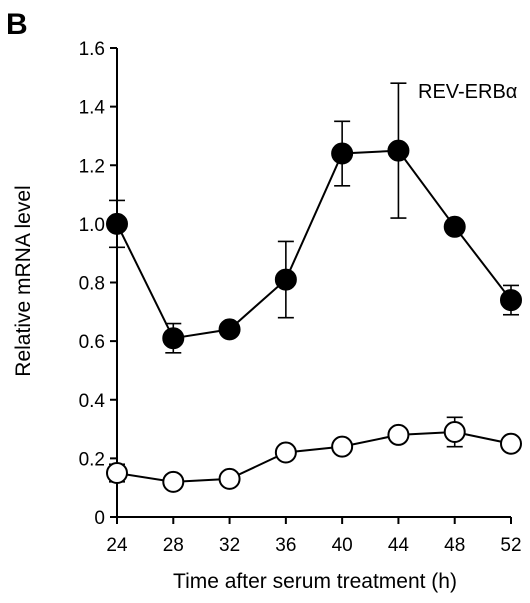 The image size is (530, 603). What do you see at coordinates (23, 280) in the screenshot?
I see `y-axis-title: Relative mRNA level` at bounding box center [23, 280].